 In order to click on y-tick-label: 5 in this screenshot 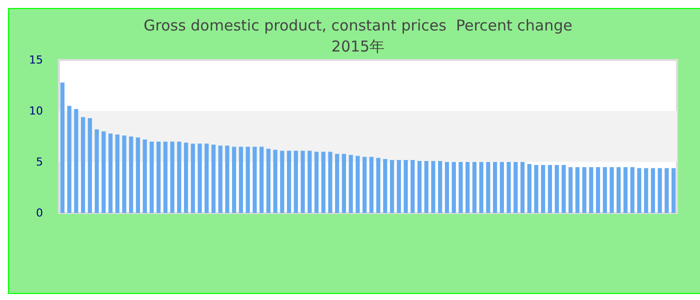, I will do `click(39, 162)`.